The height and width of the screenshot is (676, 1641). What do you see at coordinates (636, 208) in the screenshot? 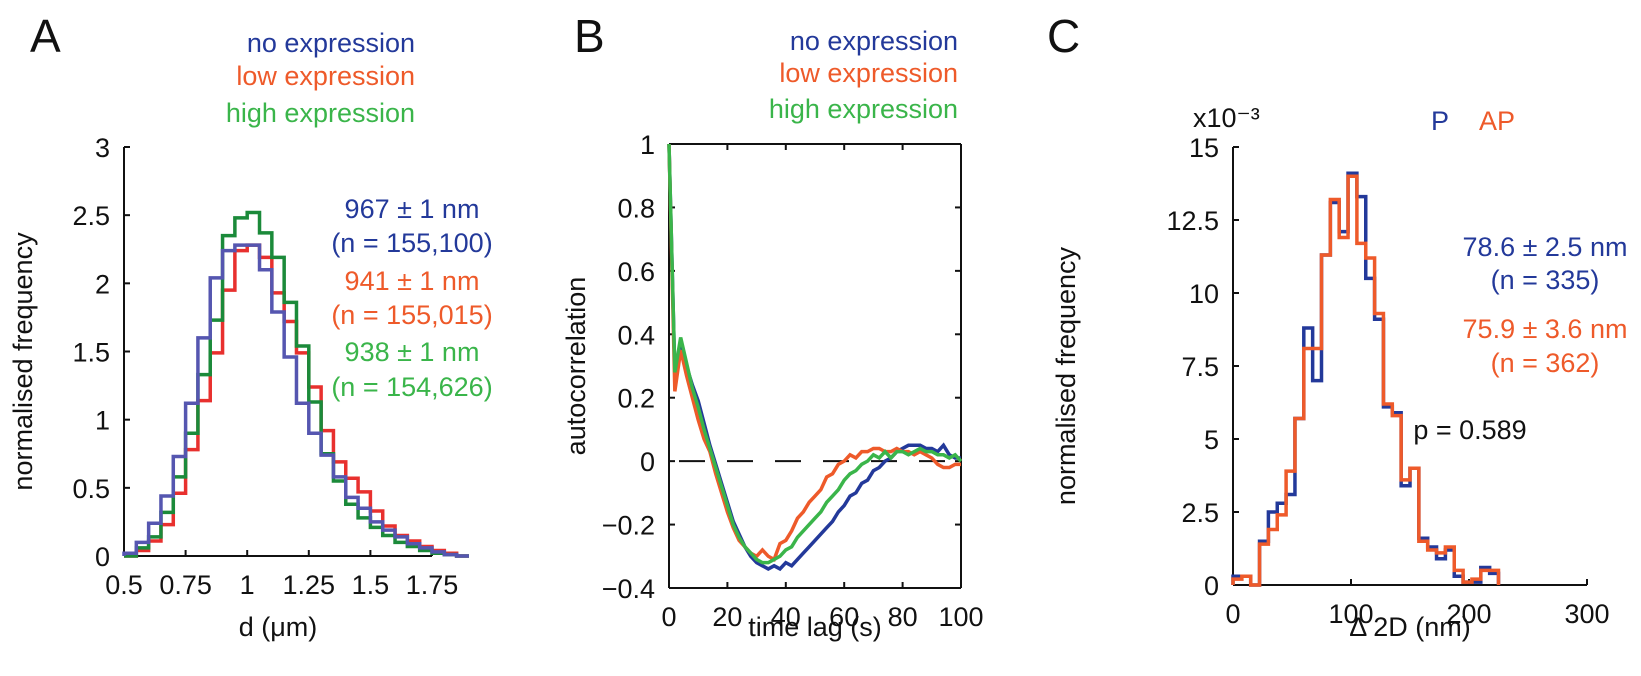
I see `y-tick-label: 0.8` at bounding box center [636, 208].